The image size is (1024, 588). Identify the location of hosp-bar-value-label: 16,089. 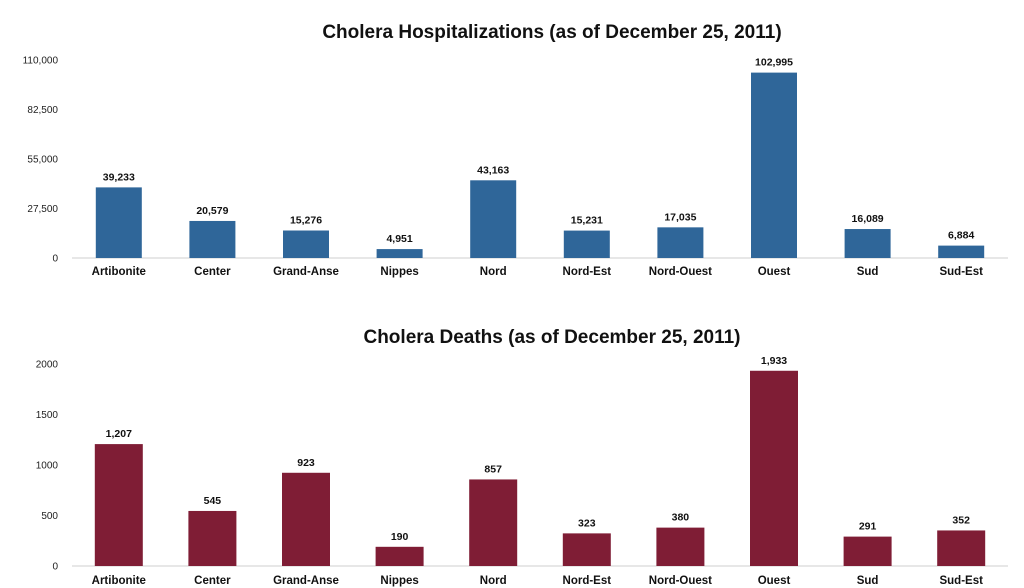
(868, 219).